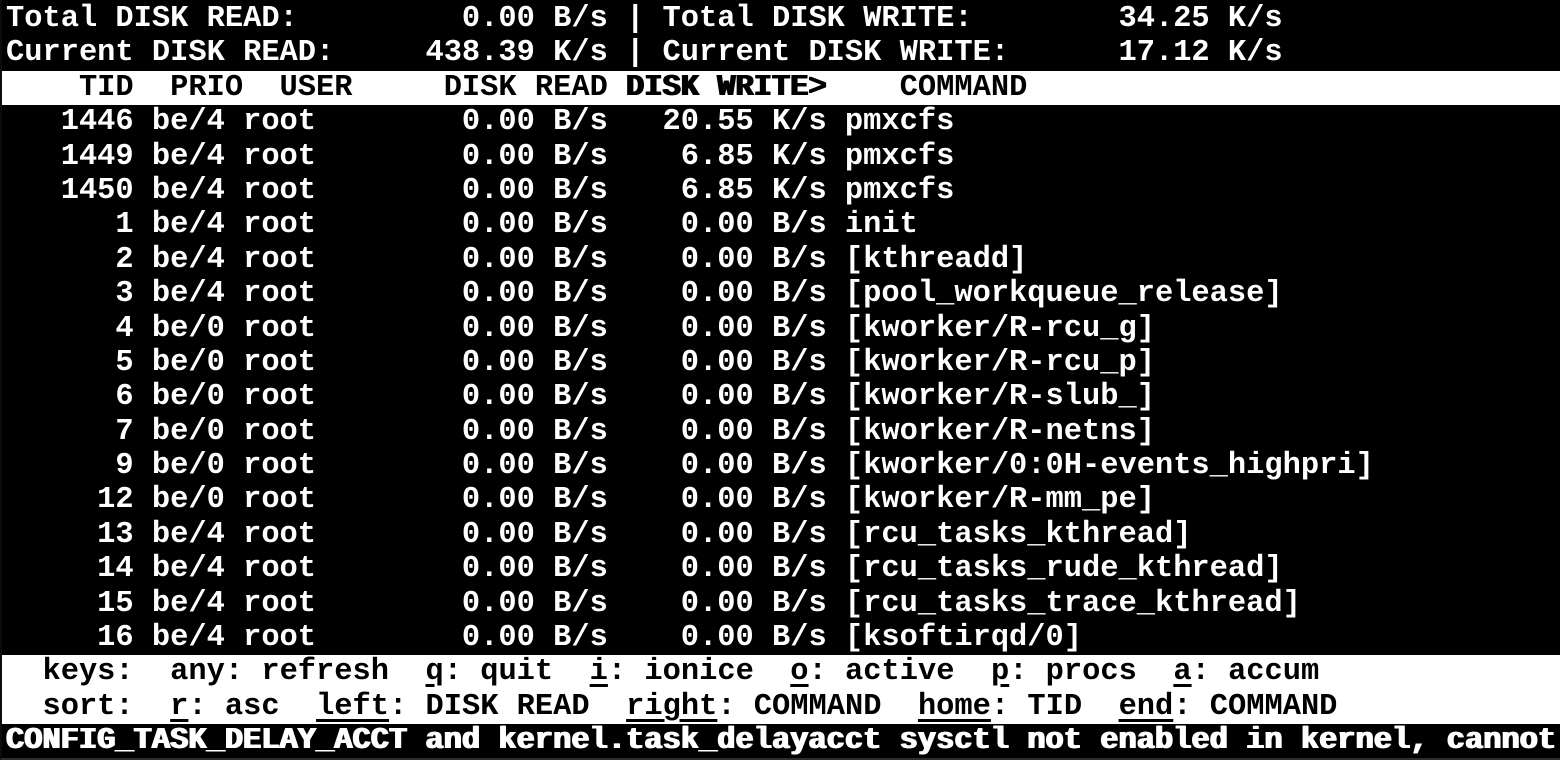  What do you see at coordinates (434, 672) in the screenshot?
I see `key-hint-q: q` at bounding box center [434, 672].